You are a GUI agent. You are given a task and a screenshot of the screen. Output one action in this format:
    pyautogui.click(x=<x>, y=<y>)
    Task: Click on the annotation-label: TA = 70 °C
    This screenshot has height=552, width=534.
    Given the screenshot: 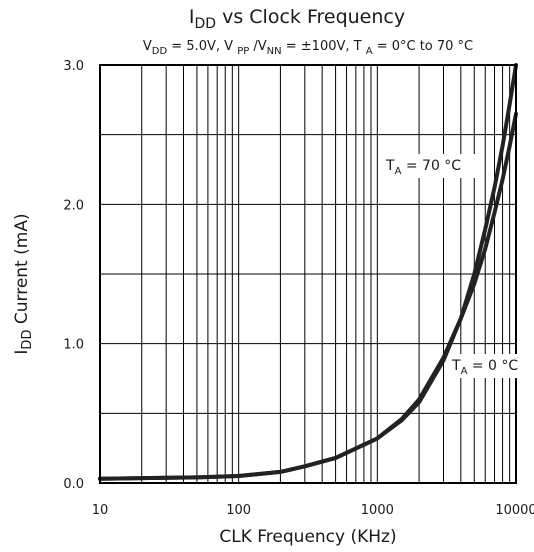 What is the action you would take?
    pyautogui.click(x=423, y=167)
    